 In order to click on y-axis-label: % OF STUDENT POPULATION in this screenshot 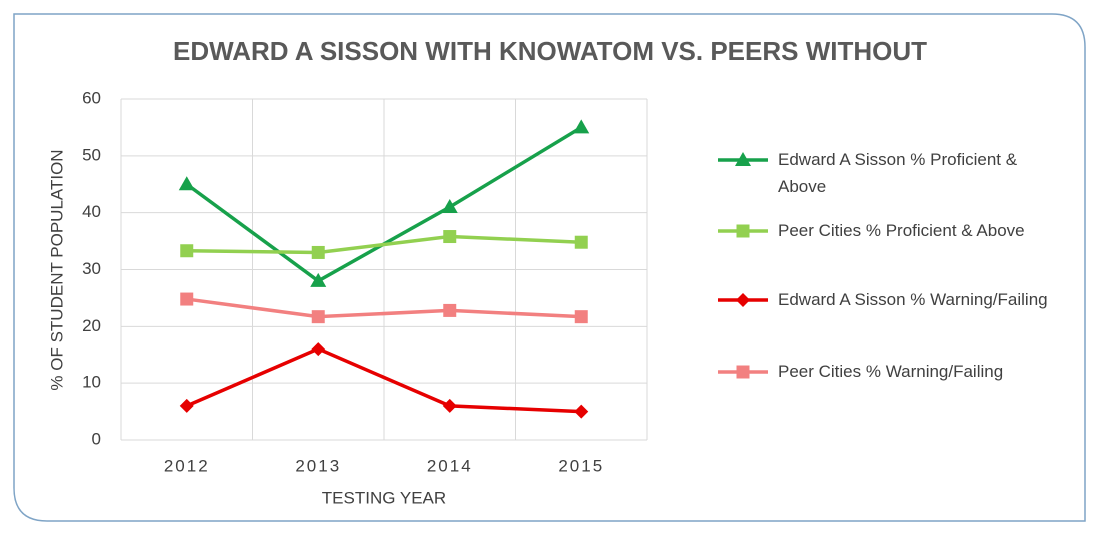, I will do `click(56, 269)`.